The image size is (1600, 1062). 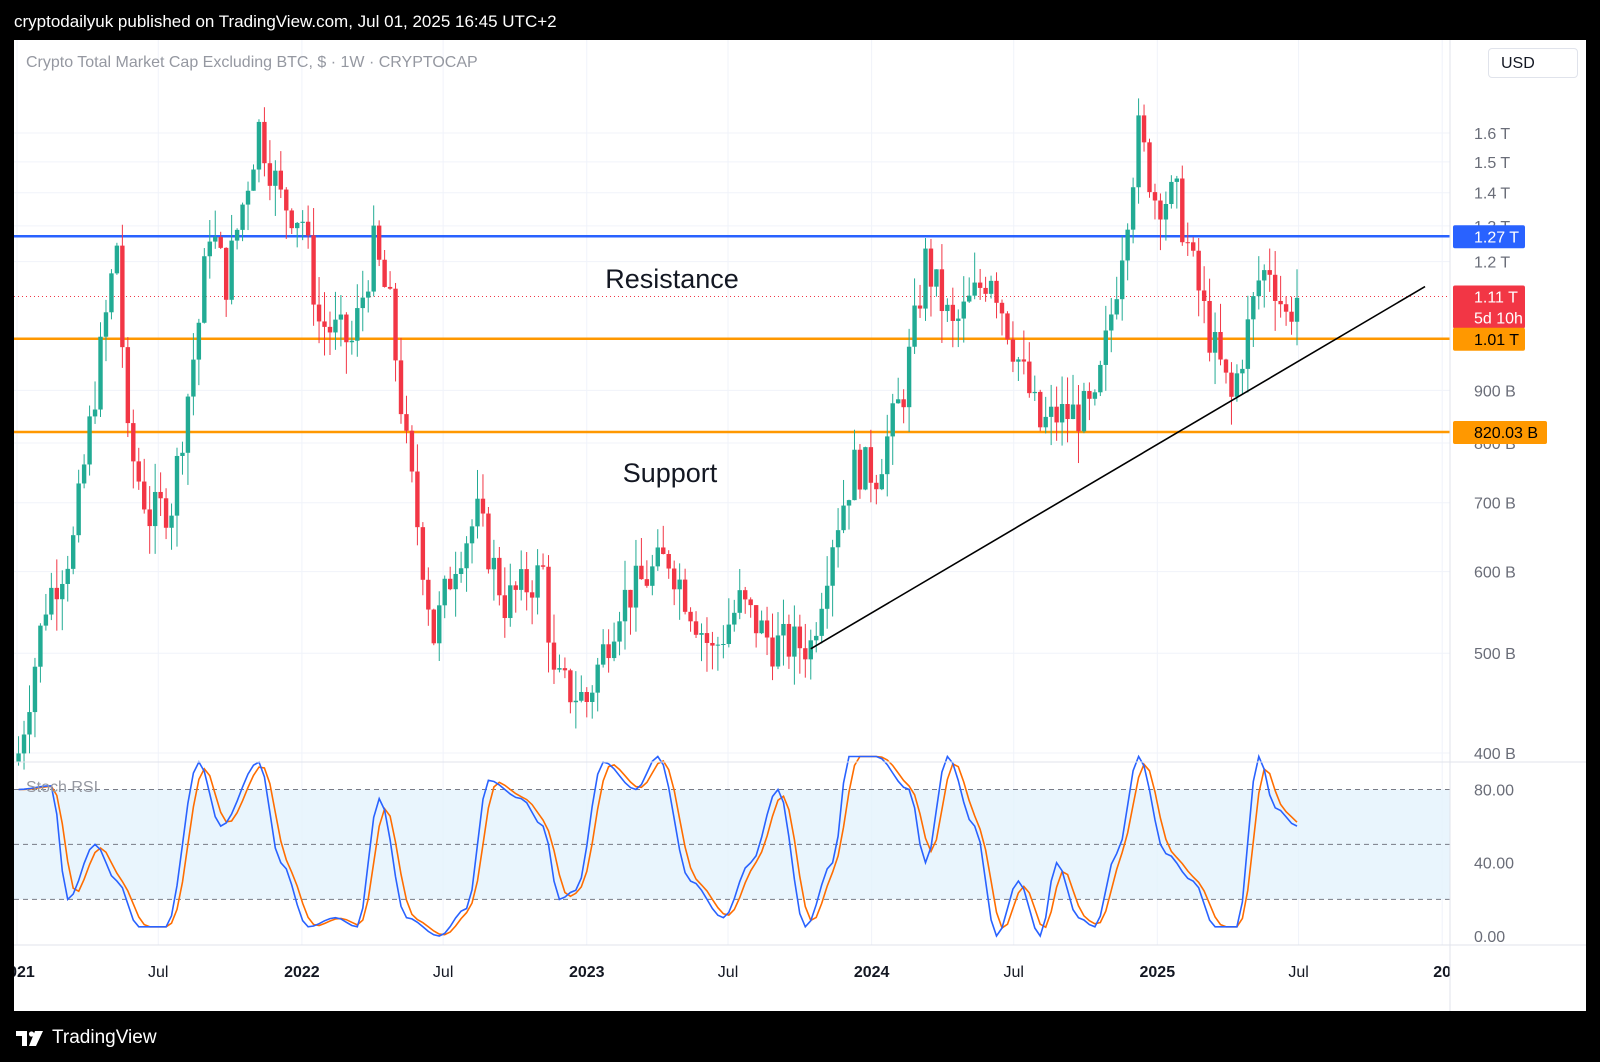 I want to click on price-axis-label: 700 B, so click(x=1495, y=504).